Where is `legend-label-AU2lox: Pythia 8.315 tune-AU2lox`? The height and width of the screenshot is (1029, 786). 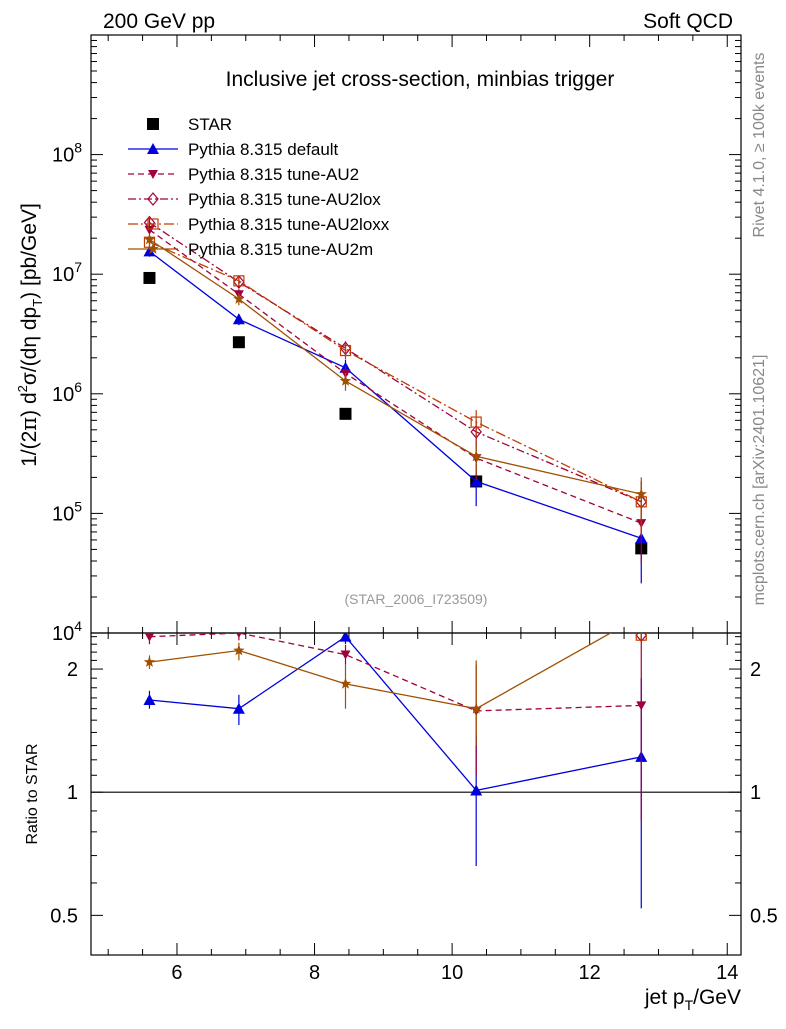
legend-label-AU2lox: Pythia 8.315 tune-AU2lox is located at coordinates (284, 199).